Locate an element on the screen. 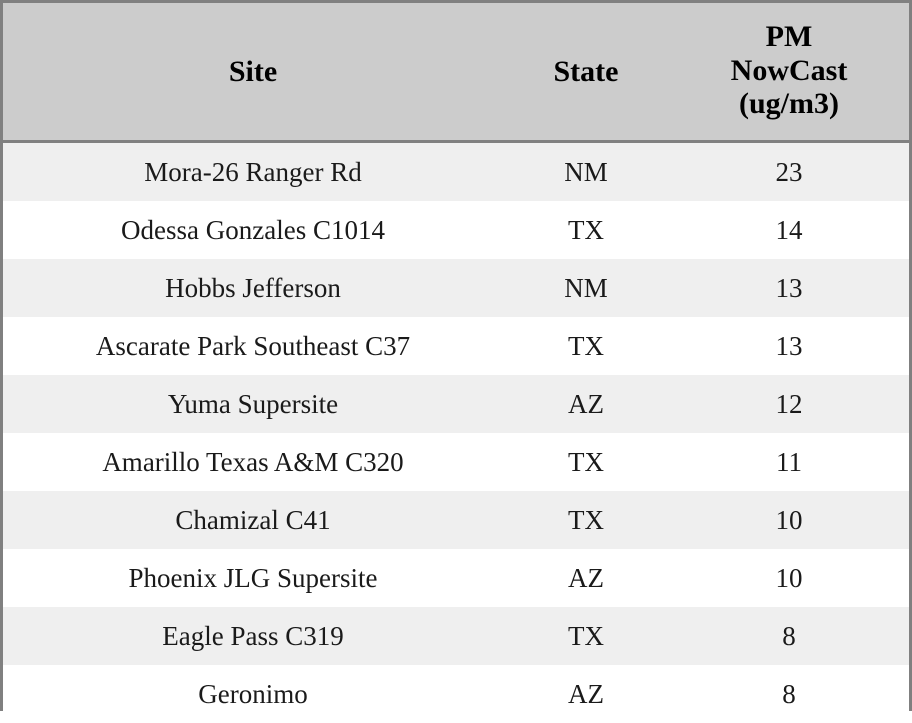 This screenshot has height=723, width=912. cell-site: Hobbs Jefferson is located at coordinates (253, 288).